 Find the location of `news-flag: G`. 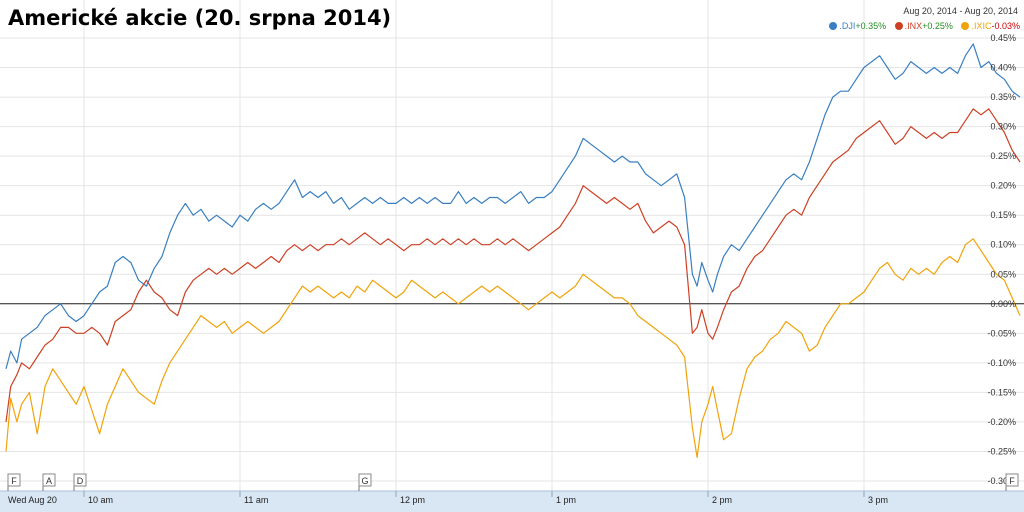

news-flag: G is located at coordinates (365, 482).